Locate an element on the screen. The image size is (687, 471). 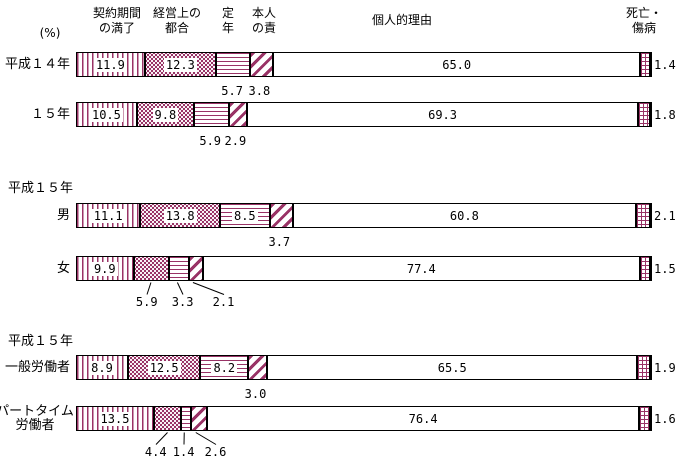
segment-value-label: 4.4 is located at coordinates (155, 452).